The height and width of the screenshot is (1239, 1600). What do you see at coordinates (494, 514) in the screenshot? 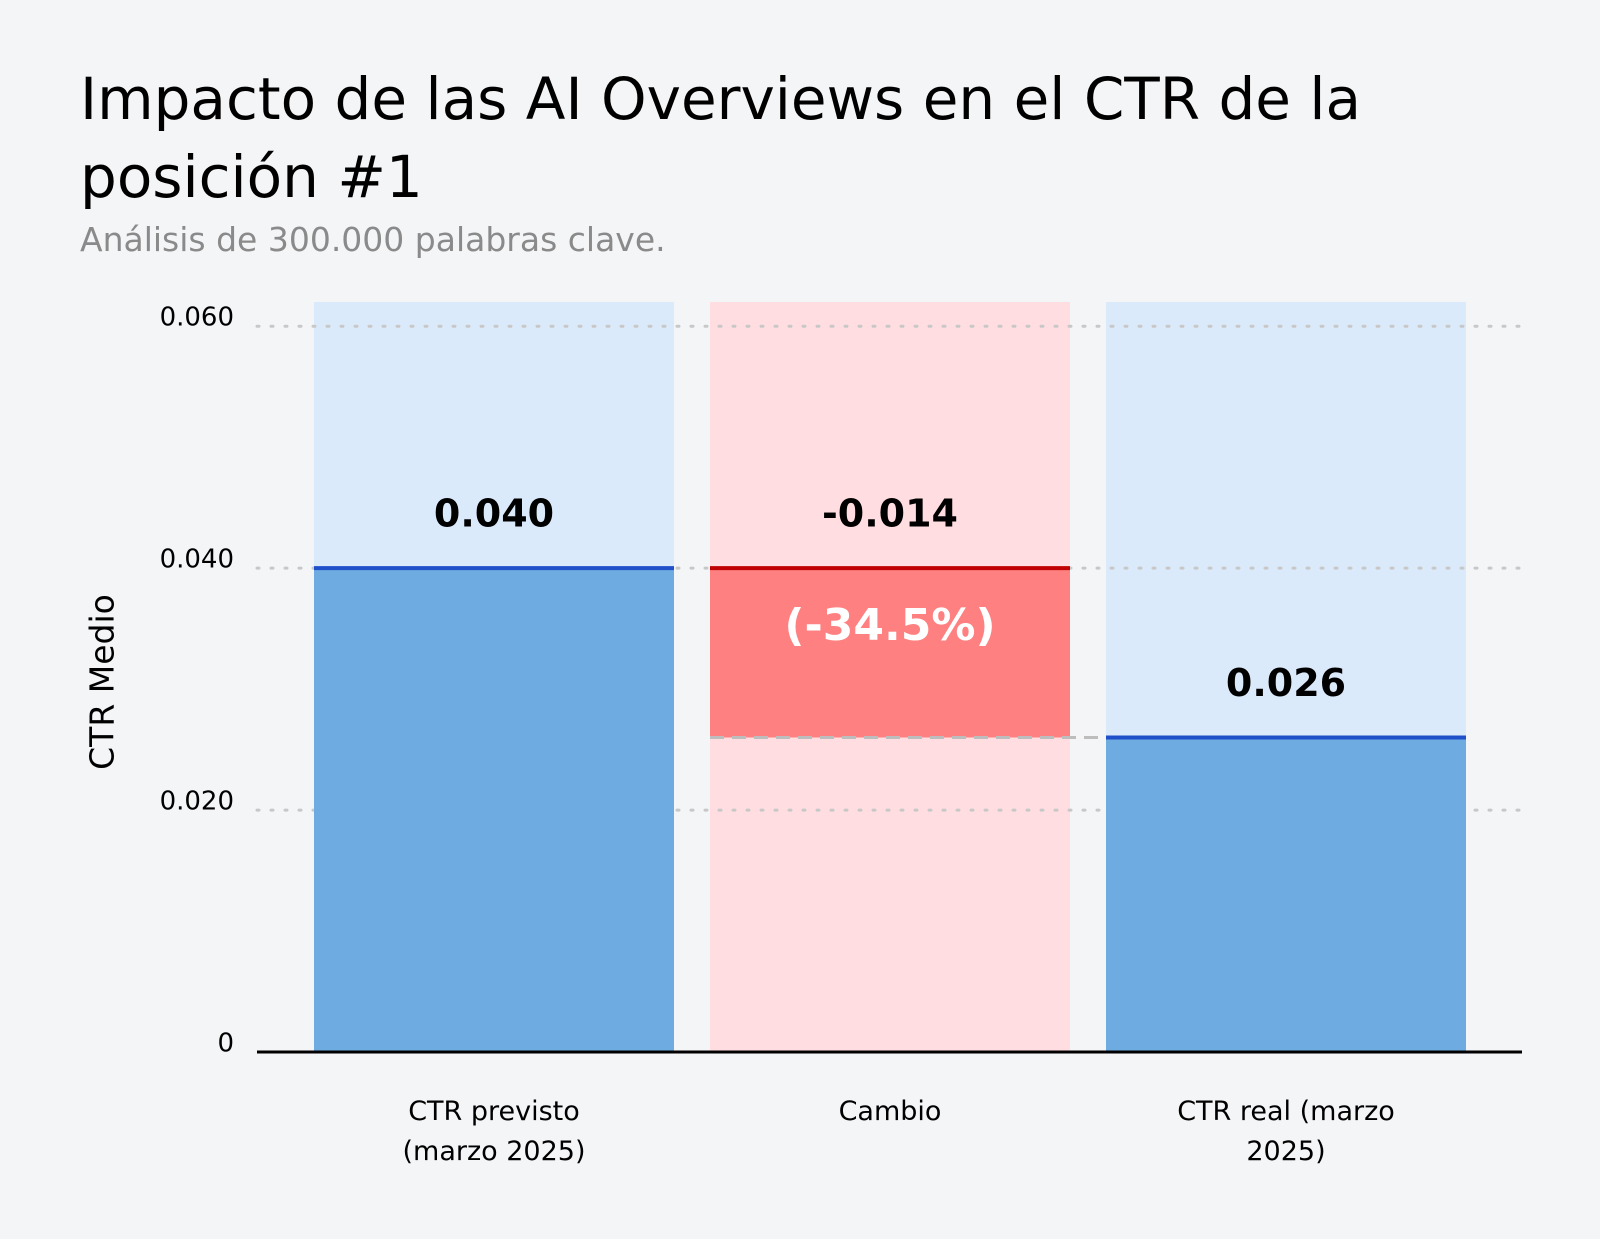
I see `value-label: 0.040` at bounding box center [494, 514].